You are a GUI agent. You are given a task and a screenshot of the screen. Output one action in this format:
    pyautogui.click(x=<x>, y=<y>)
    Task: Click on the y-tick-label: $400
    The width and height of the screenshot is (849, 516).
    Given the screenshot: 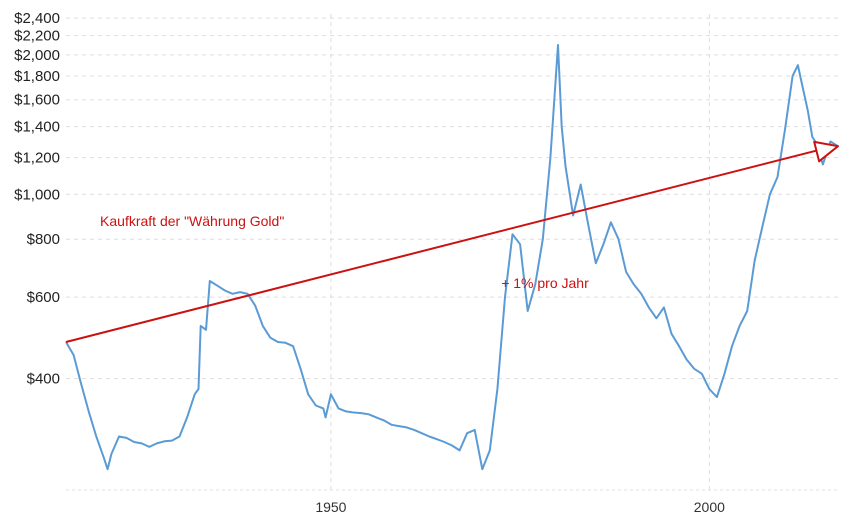 What is the action you would take?
    pyautogui.click(x=43, y=379)
    